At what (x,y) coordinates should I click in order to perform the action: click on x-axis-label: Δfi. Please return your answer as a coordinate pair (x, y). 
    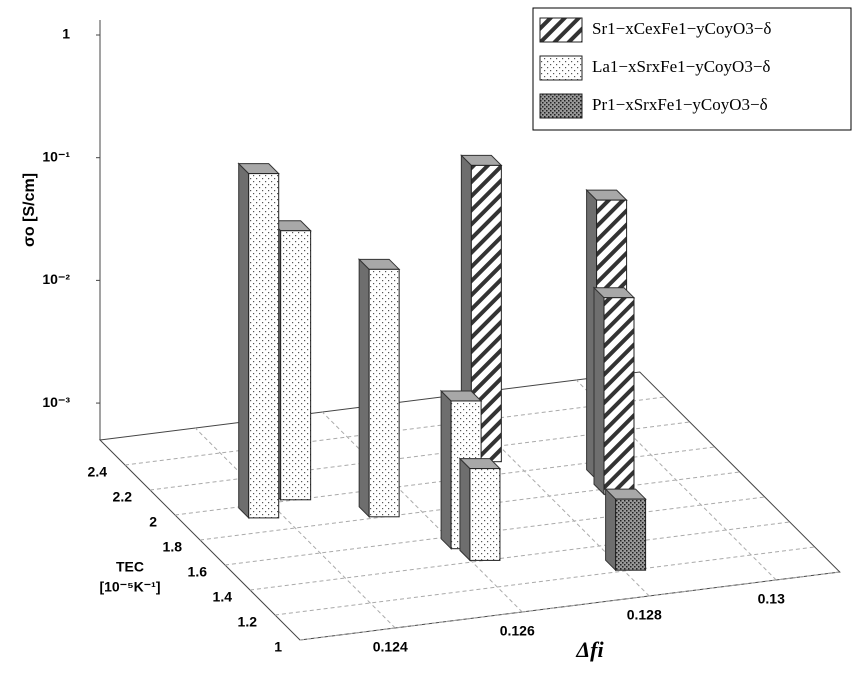
    Looking at the image, I should click on (589, 649).